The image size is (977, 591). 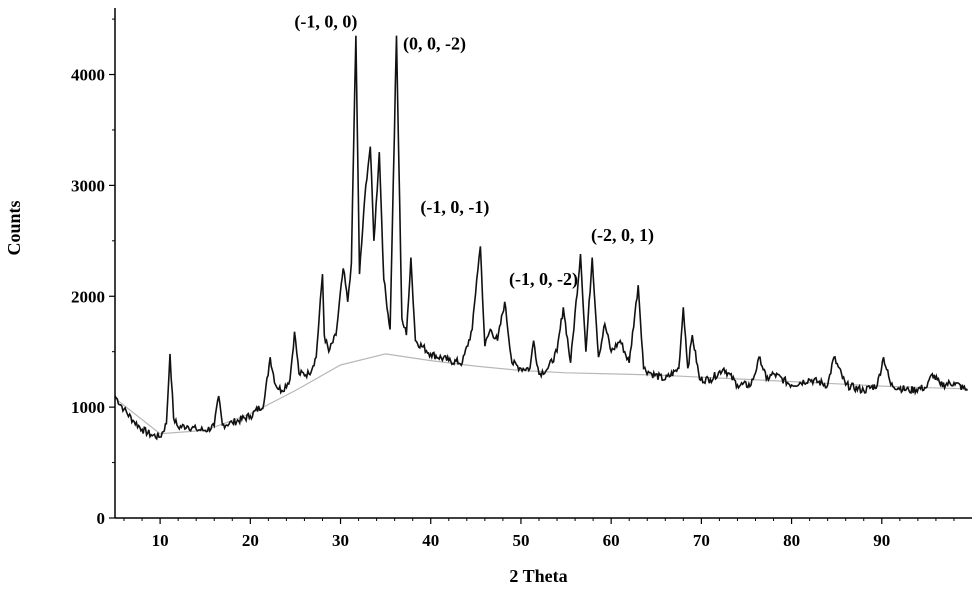 What do you see at coordinates (520, 540) in the screenshot?
I see `x-tick-label: 50` at bounding box center [520, 540].